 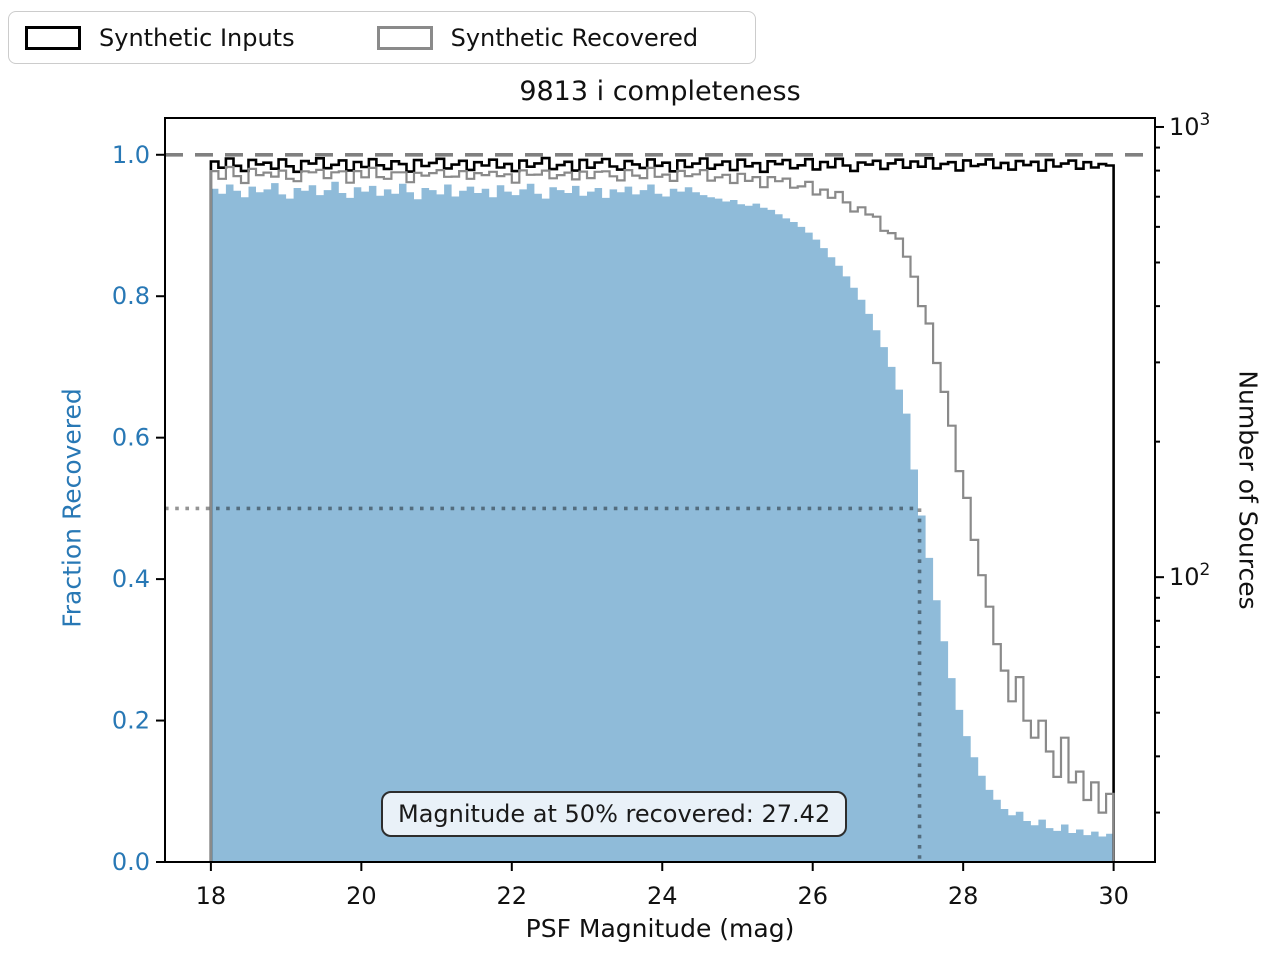 I want to click on svg-text: 20, so click(x=361, y=896).